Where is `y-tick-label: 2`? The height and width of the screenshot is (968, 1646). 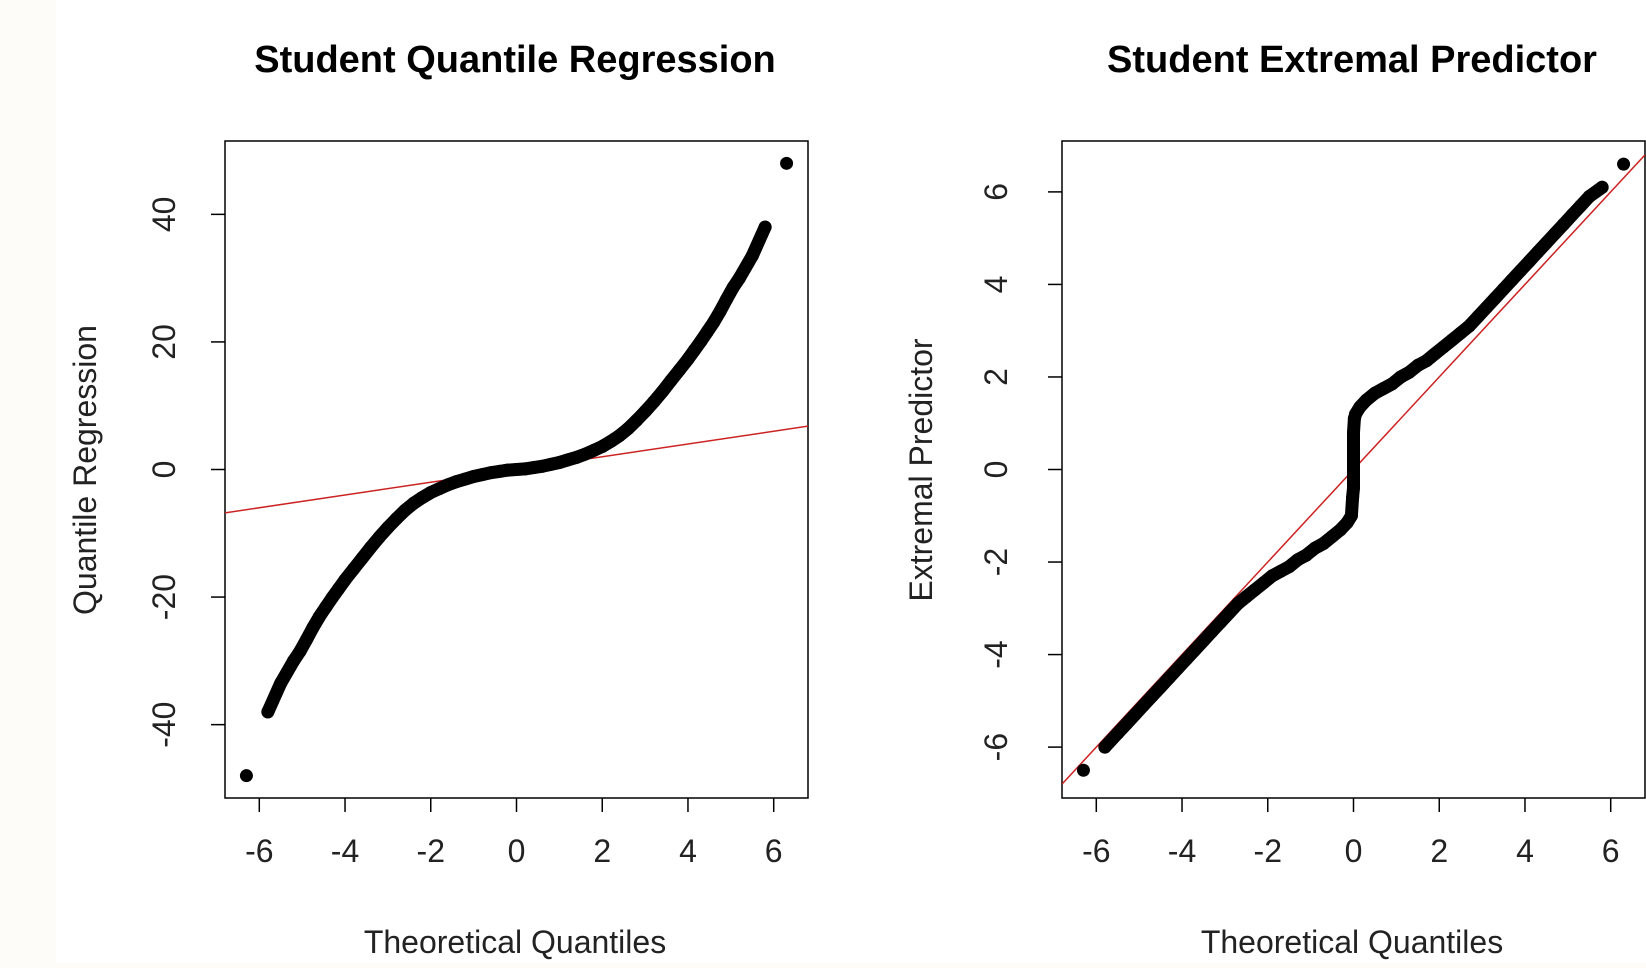 y-tick-label: 2 is located at coordinates (996, 377).